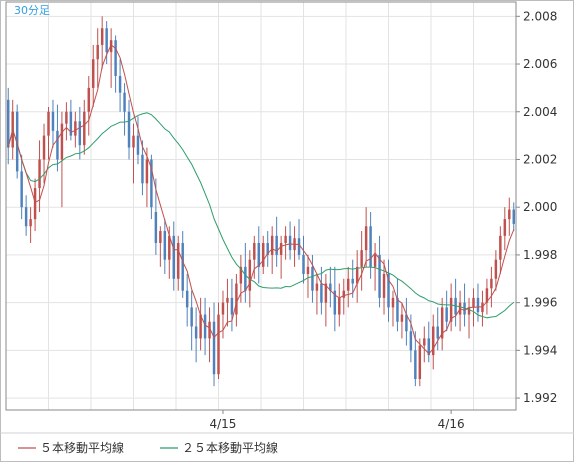 The width and height of the screenshot is (574, 466). What do you see at coordinates (540, 16) in the screenshot?
I see `y-tick-label: 2.008` at bounding box center [540, 16].